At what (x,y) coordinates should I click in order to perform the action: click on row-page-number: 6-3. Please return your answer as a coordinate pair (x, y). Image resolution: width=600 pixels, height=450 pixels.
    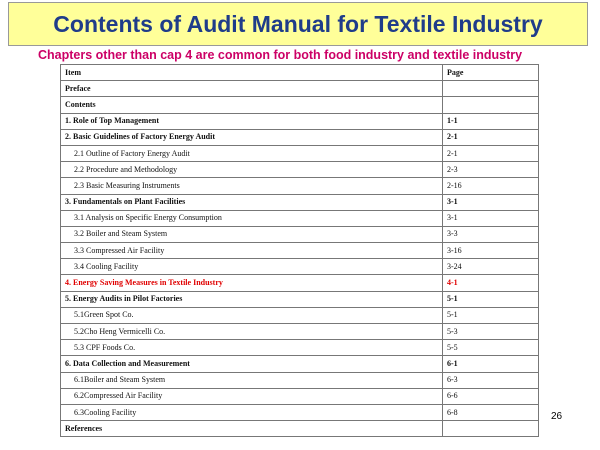
    Looking at the image, I should click on (490, 380).